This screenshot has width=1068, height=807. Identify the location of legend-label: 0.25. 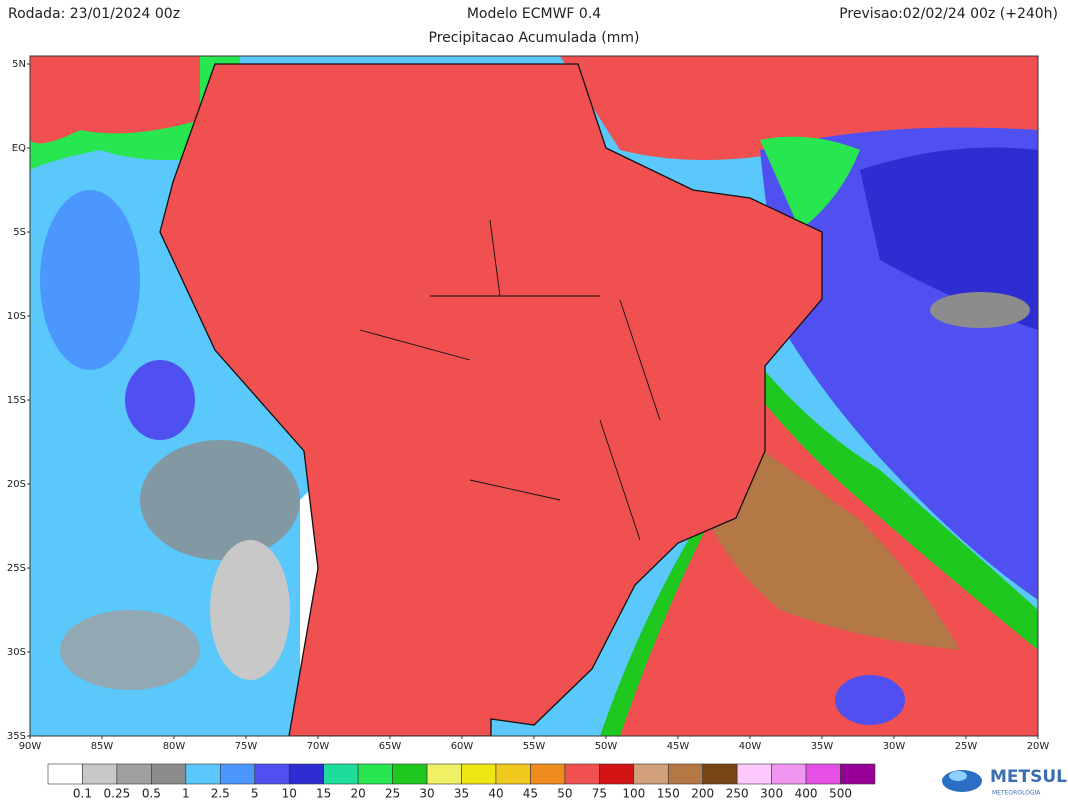
(117, 794).